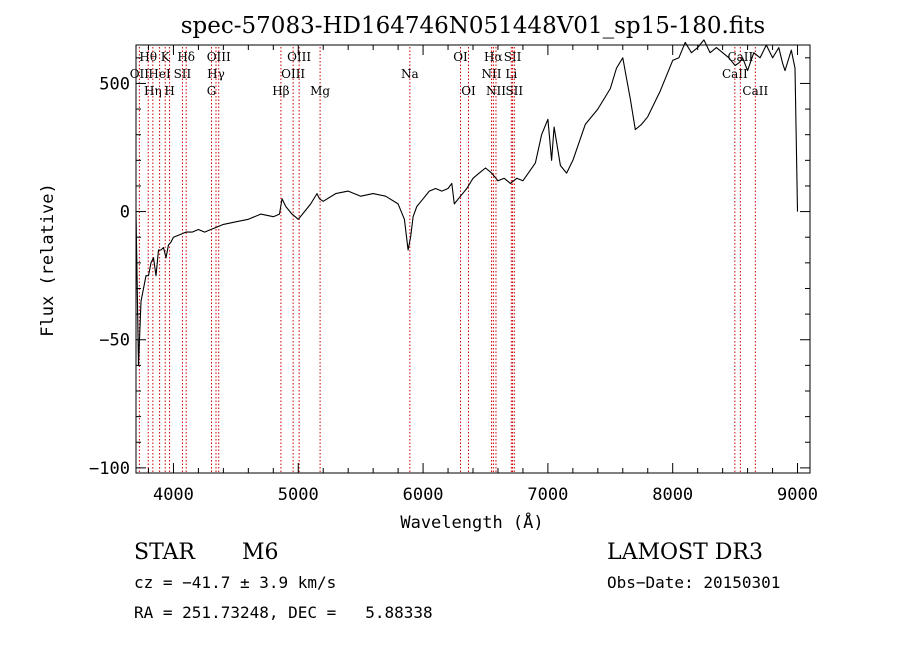  What do you see at coordinates (109, 469) in the screenshot?
I see `y-tick-label: −100` at bounding box center [109, 469].